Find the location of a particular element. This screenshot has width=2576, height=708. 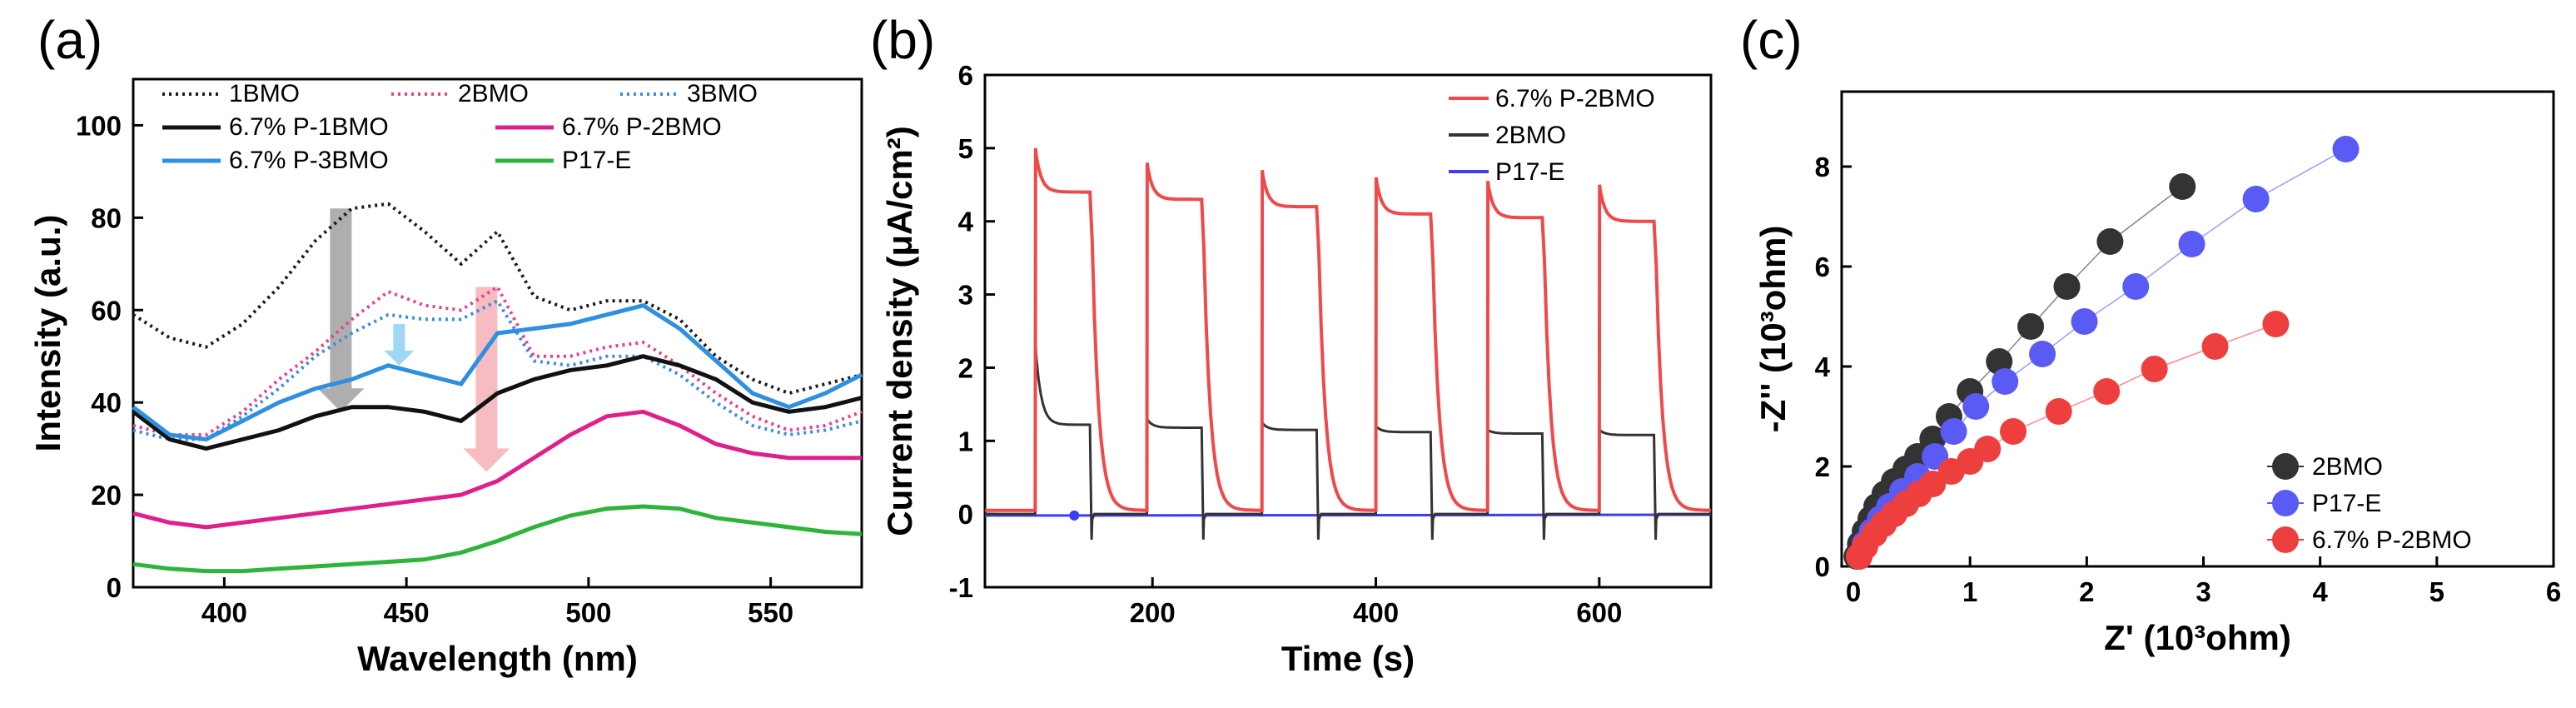

panel-a-letter: (a) is located at coordinates (69, 40).